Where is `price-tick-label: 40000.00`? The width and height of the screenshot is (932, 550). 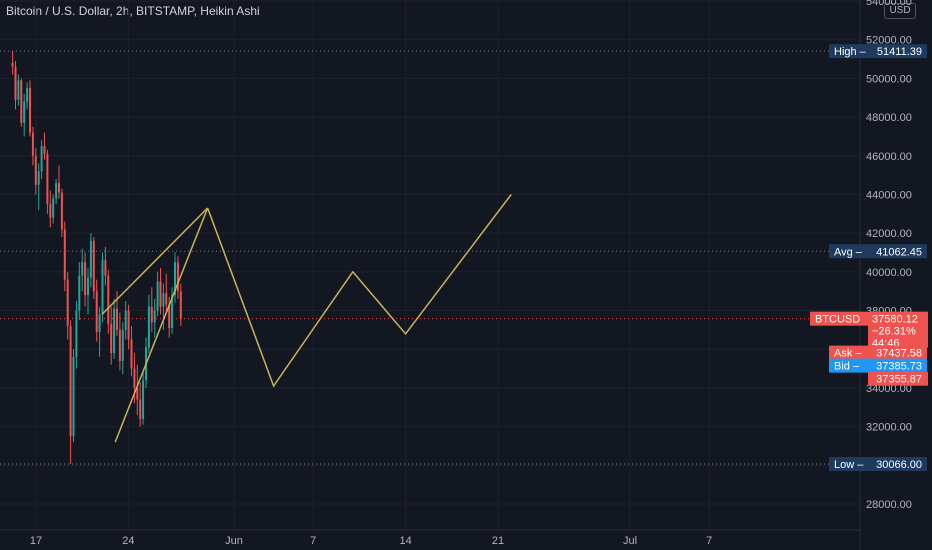
price-tick-label: 40000.00 is located at coordinates (889, 273).